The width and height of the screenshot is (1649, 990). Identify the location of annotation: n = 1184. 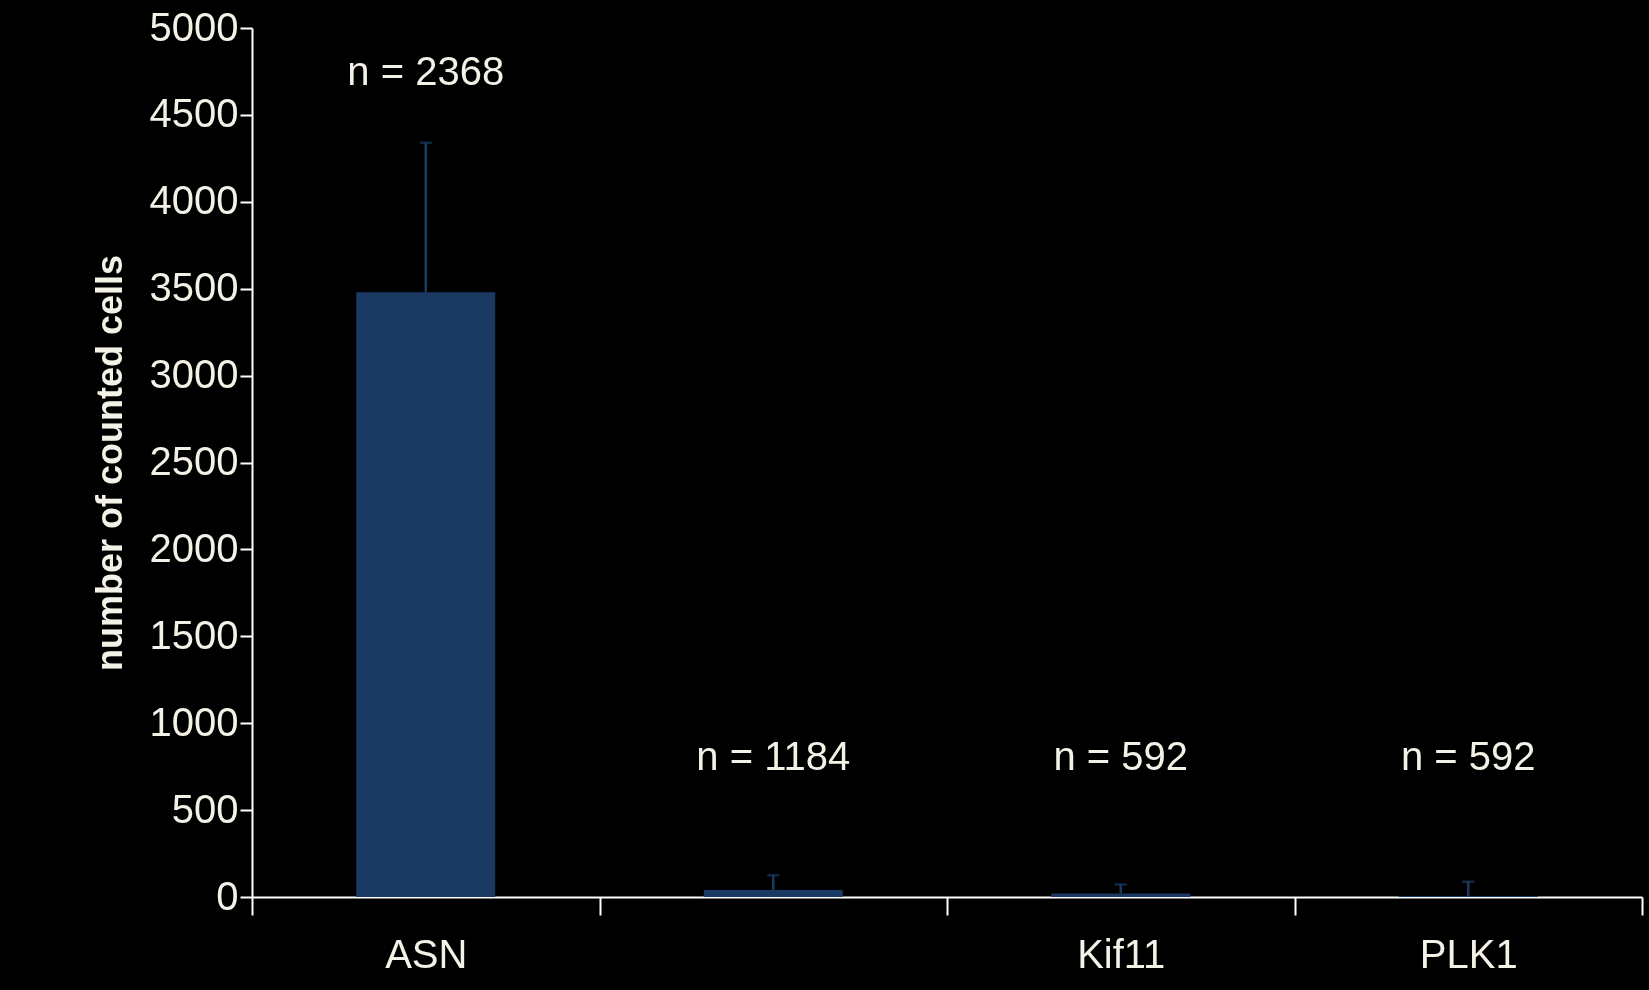
(773, 756).